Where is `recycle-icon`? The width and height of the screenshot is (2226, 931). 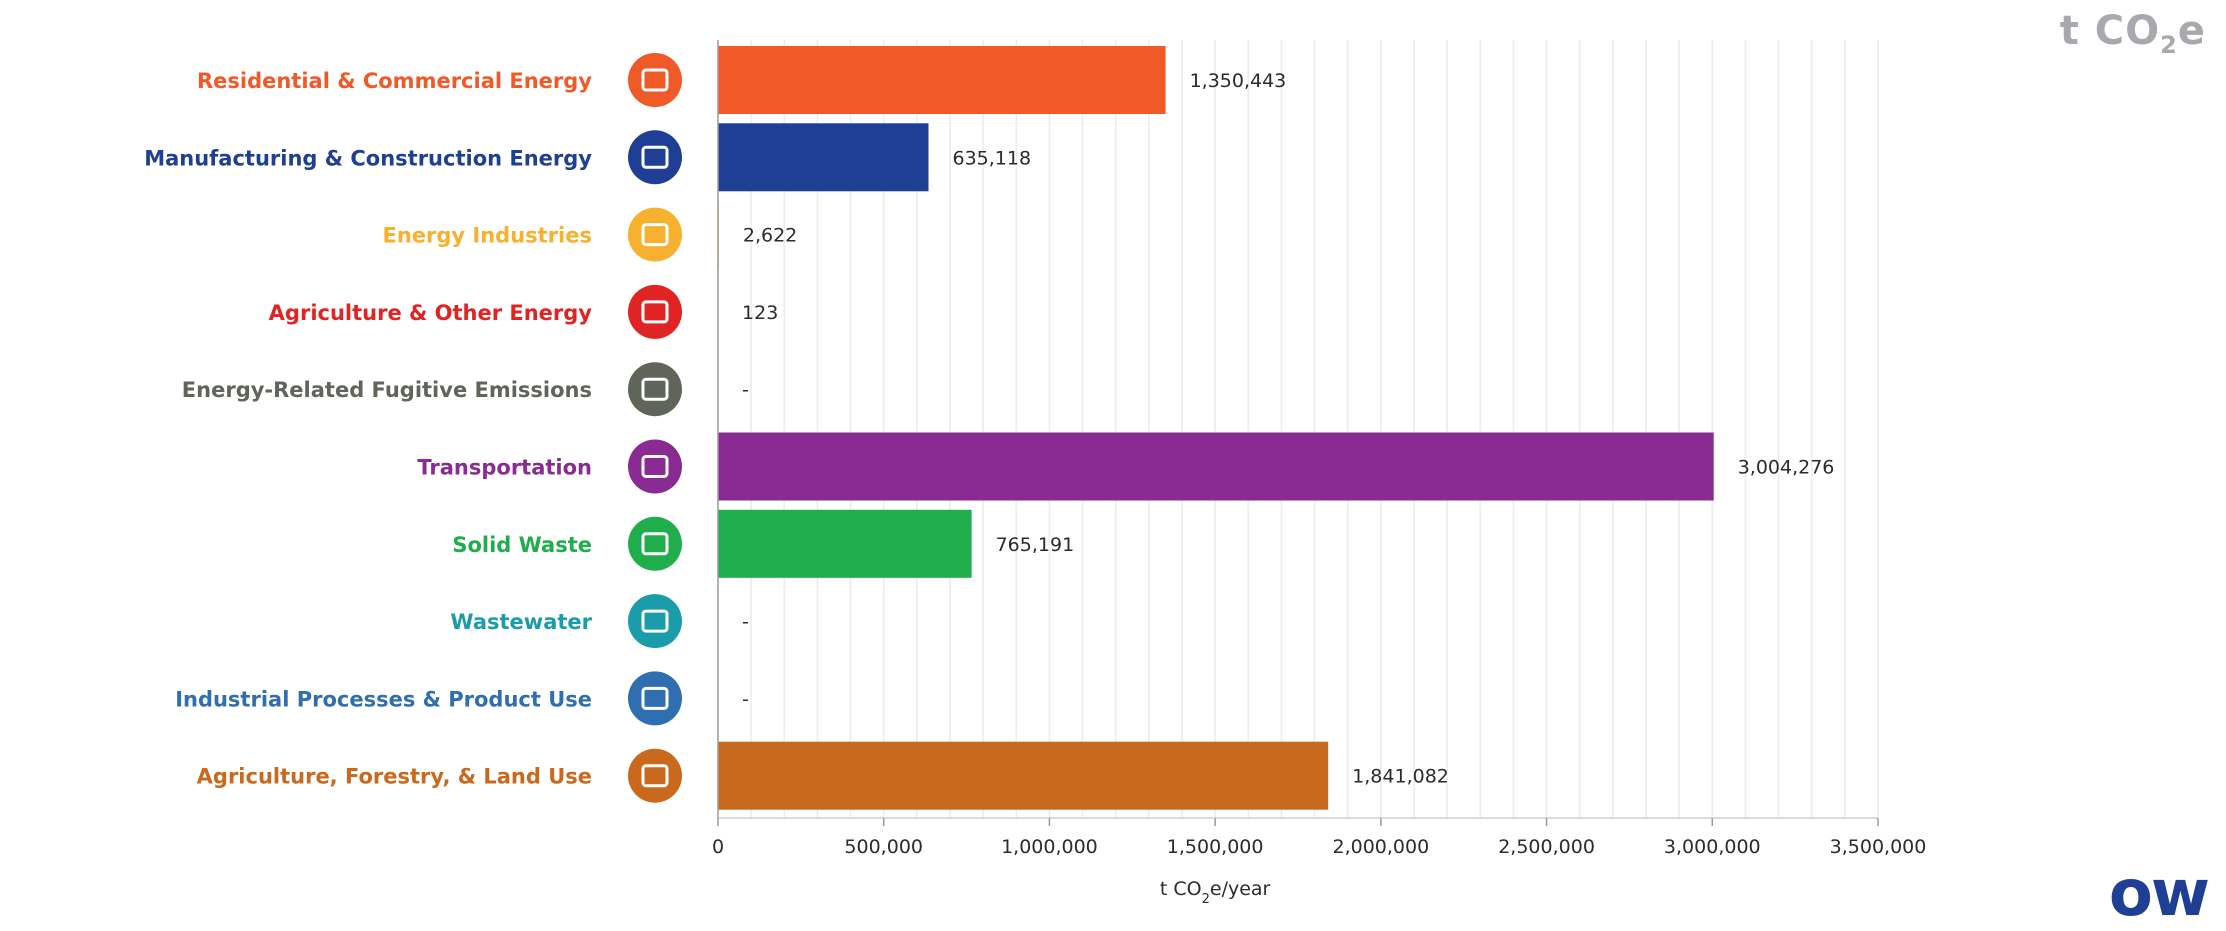 recycle-icon is located at coordinates (655, 544).